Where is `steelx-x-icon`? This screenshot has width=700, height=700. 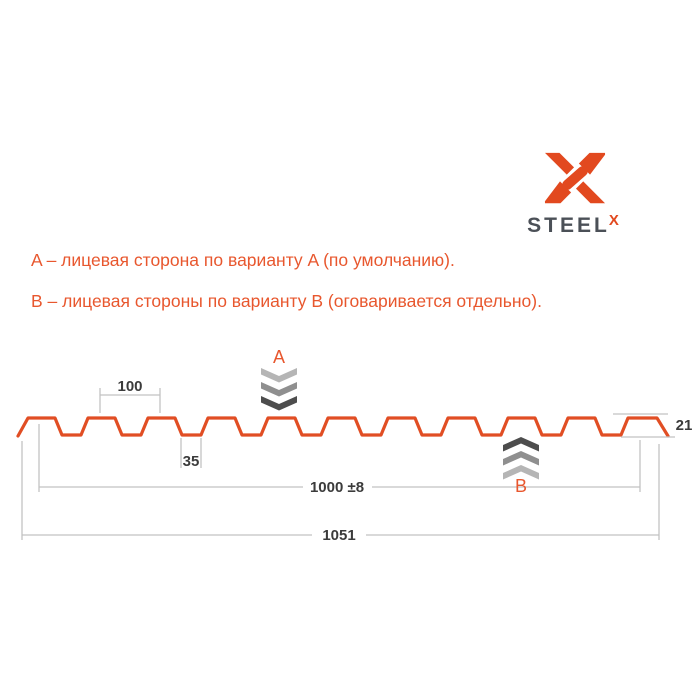 steelx-x-icon is located at coordinates (575, 178).